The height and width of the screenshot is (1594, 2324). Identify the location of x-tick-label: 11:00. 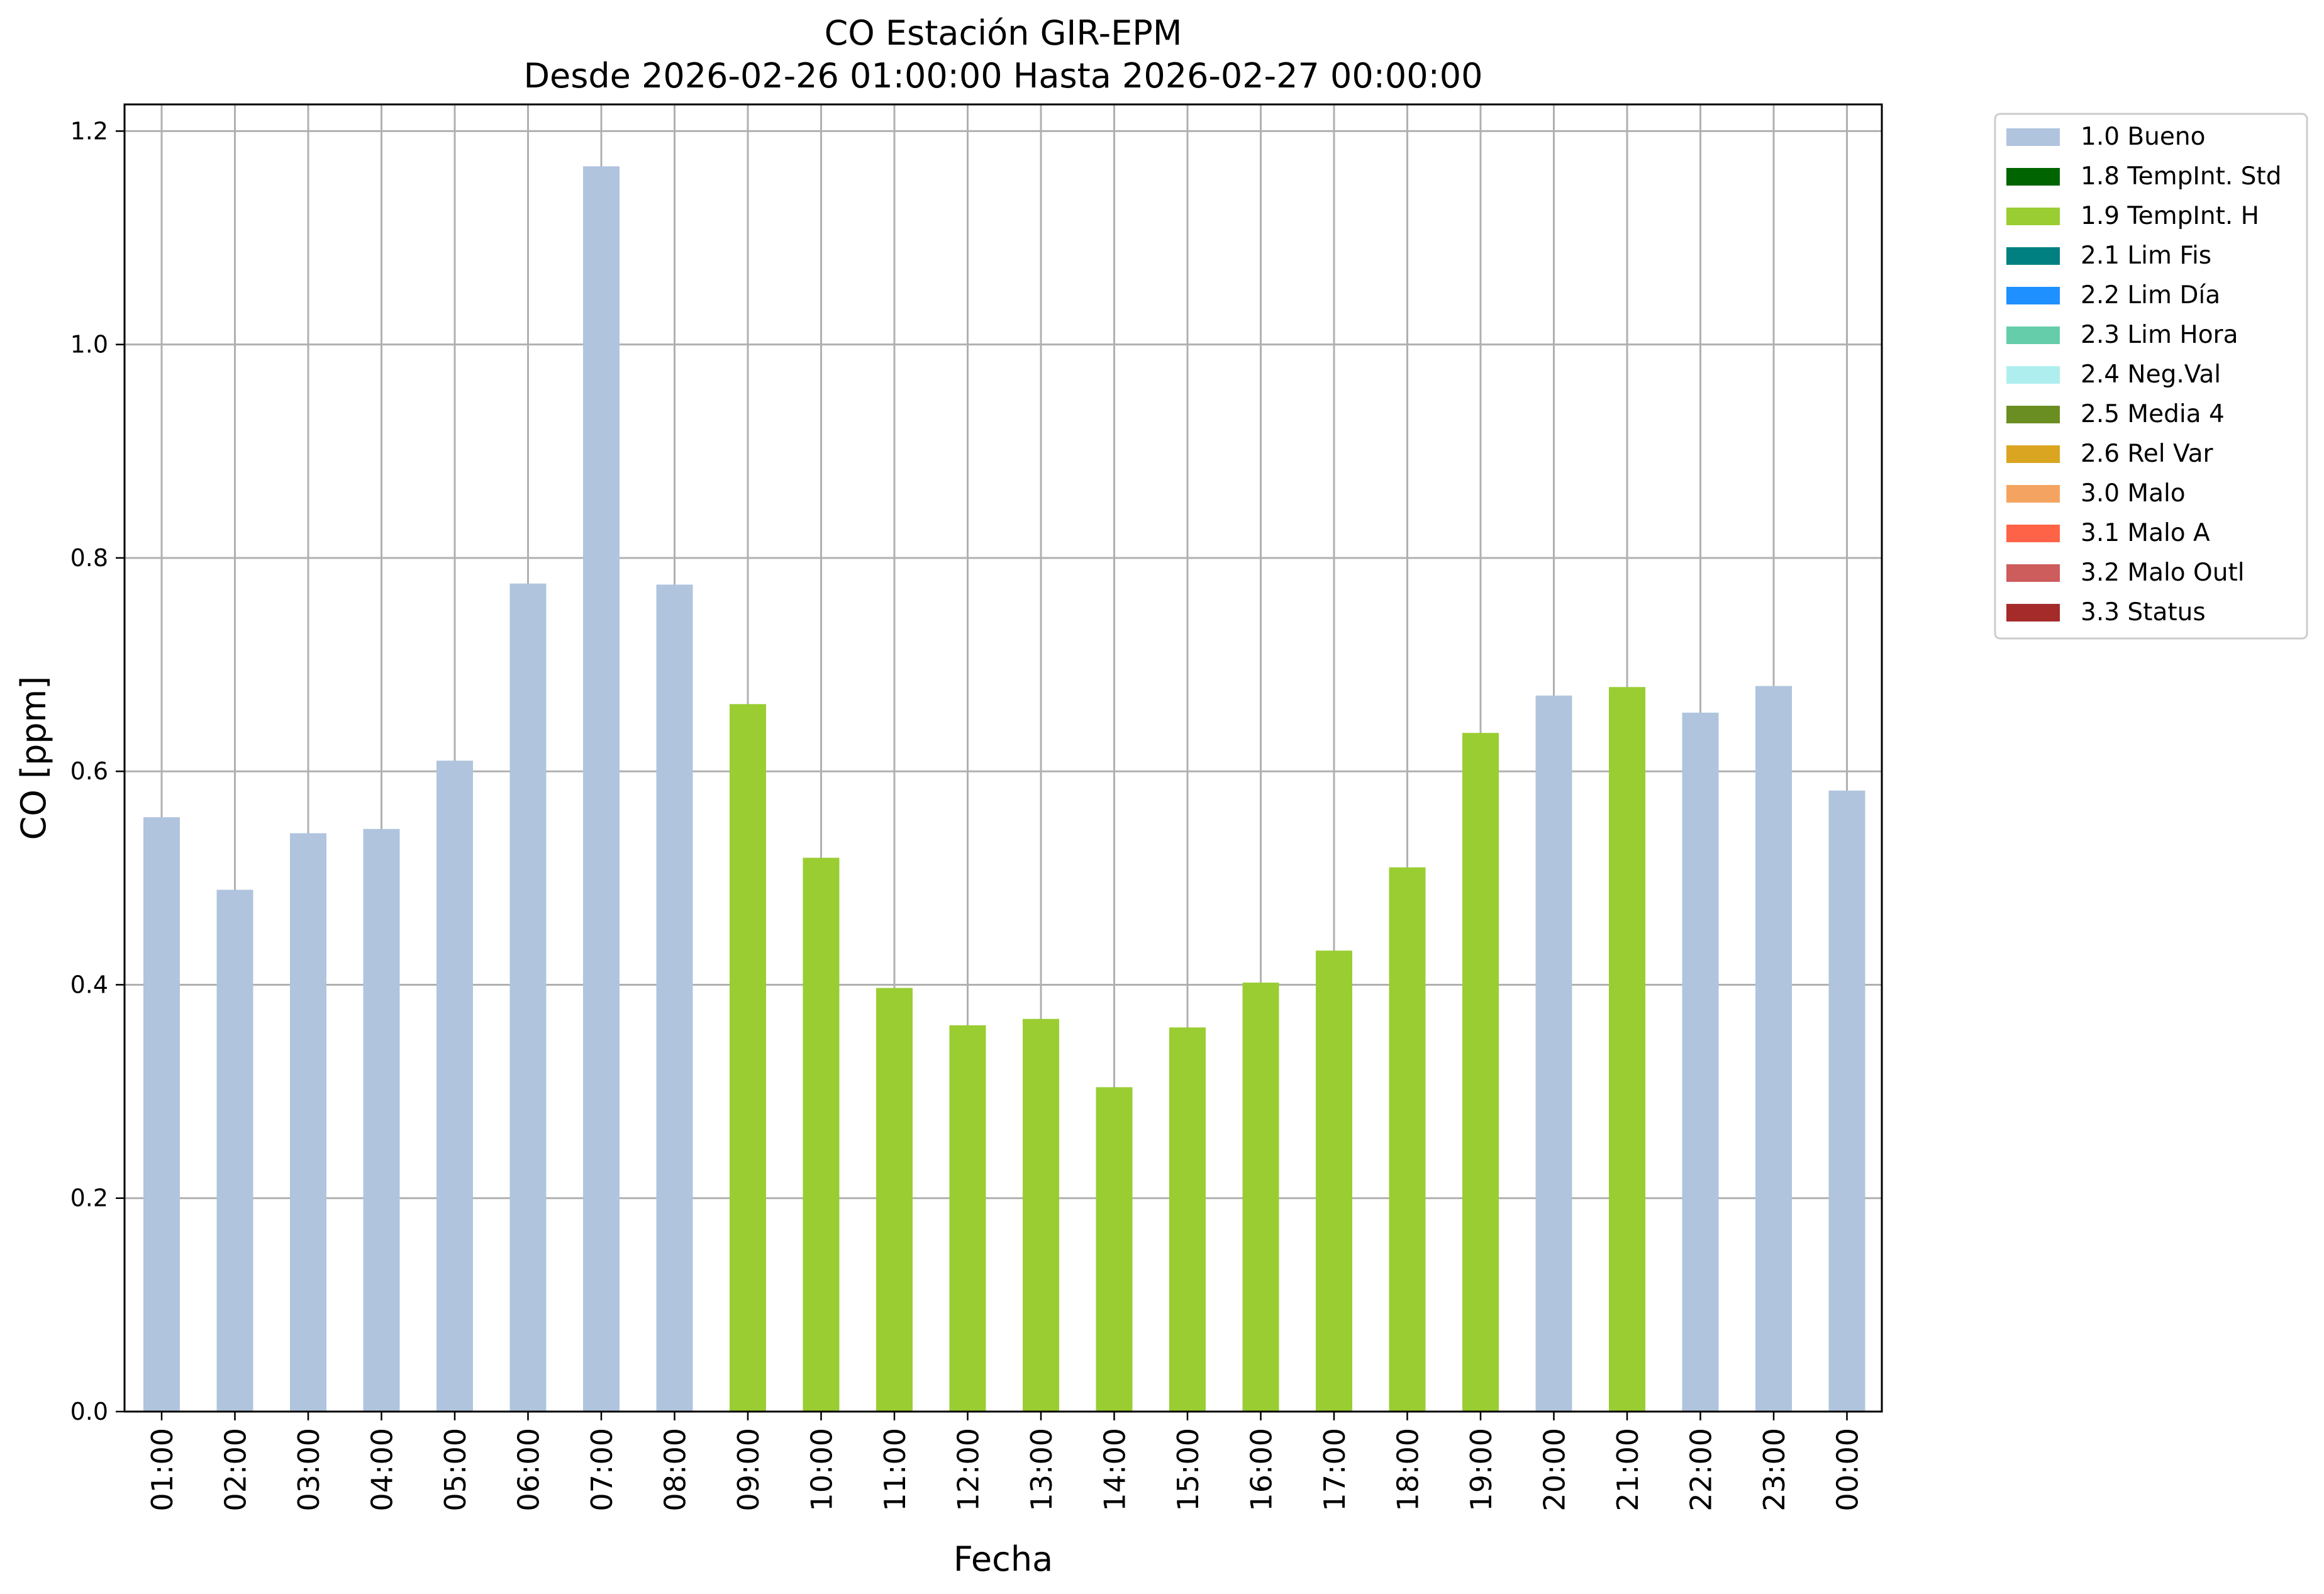
(895, 1470).